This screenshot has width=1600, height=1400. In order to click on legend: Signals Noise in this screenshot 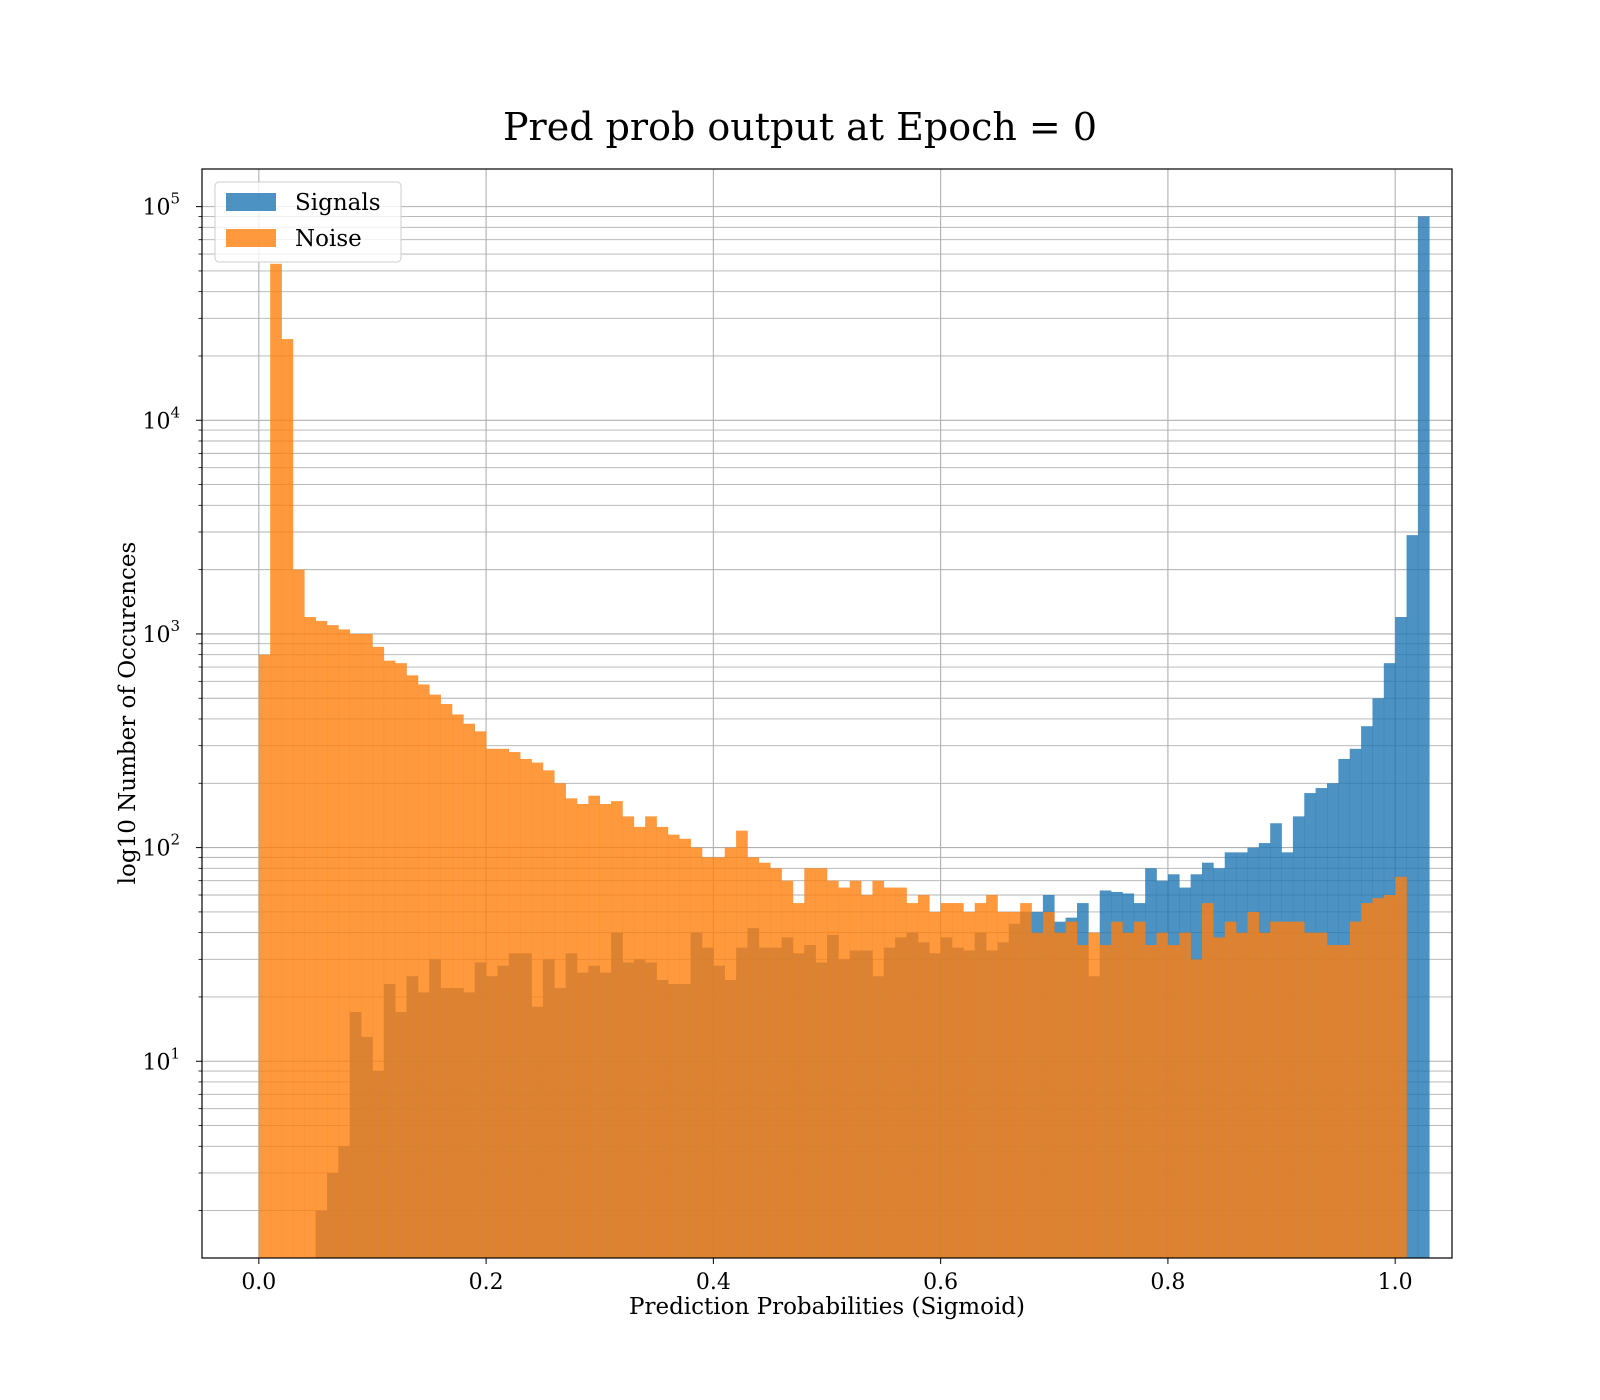, I will do `click(308, 222)`.